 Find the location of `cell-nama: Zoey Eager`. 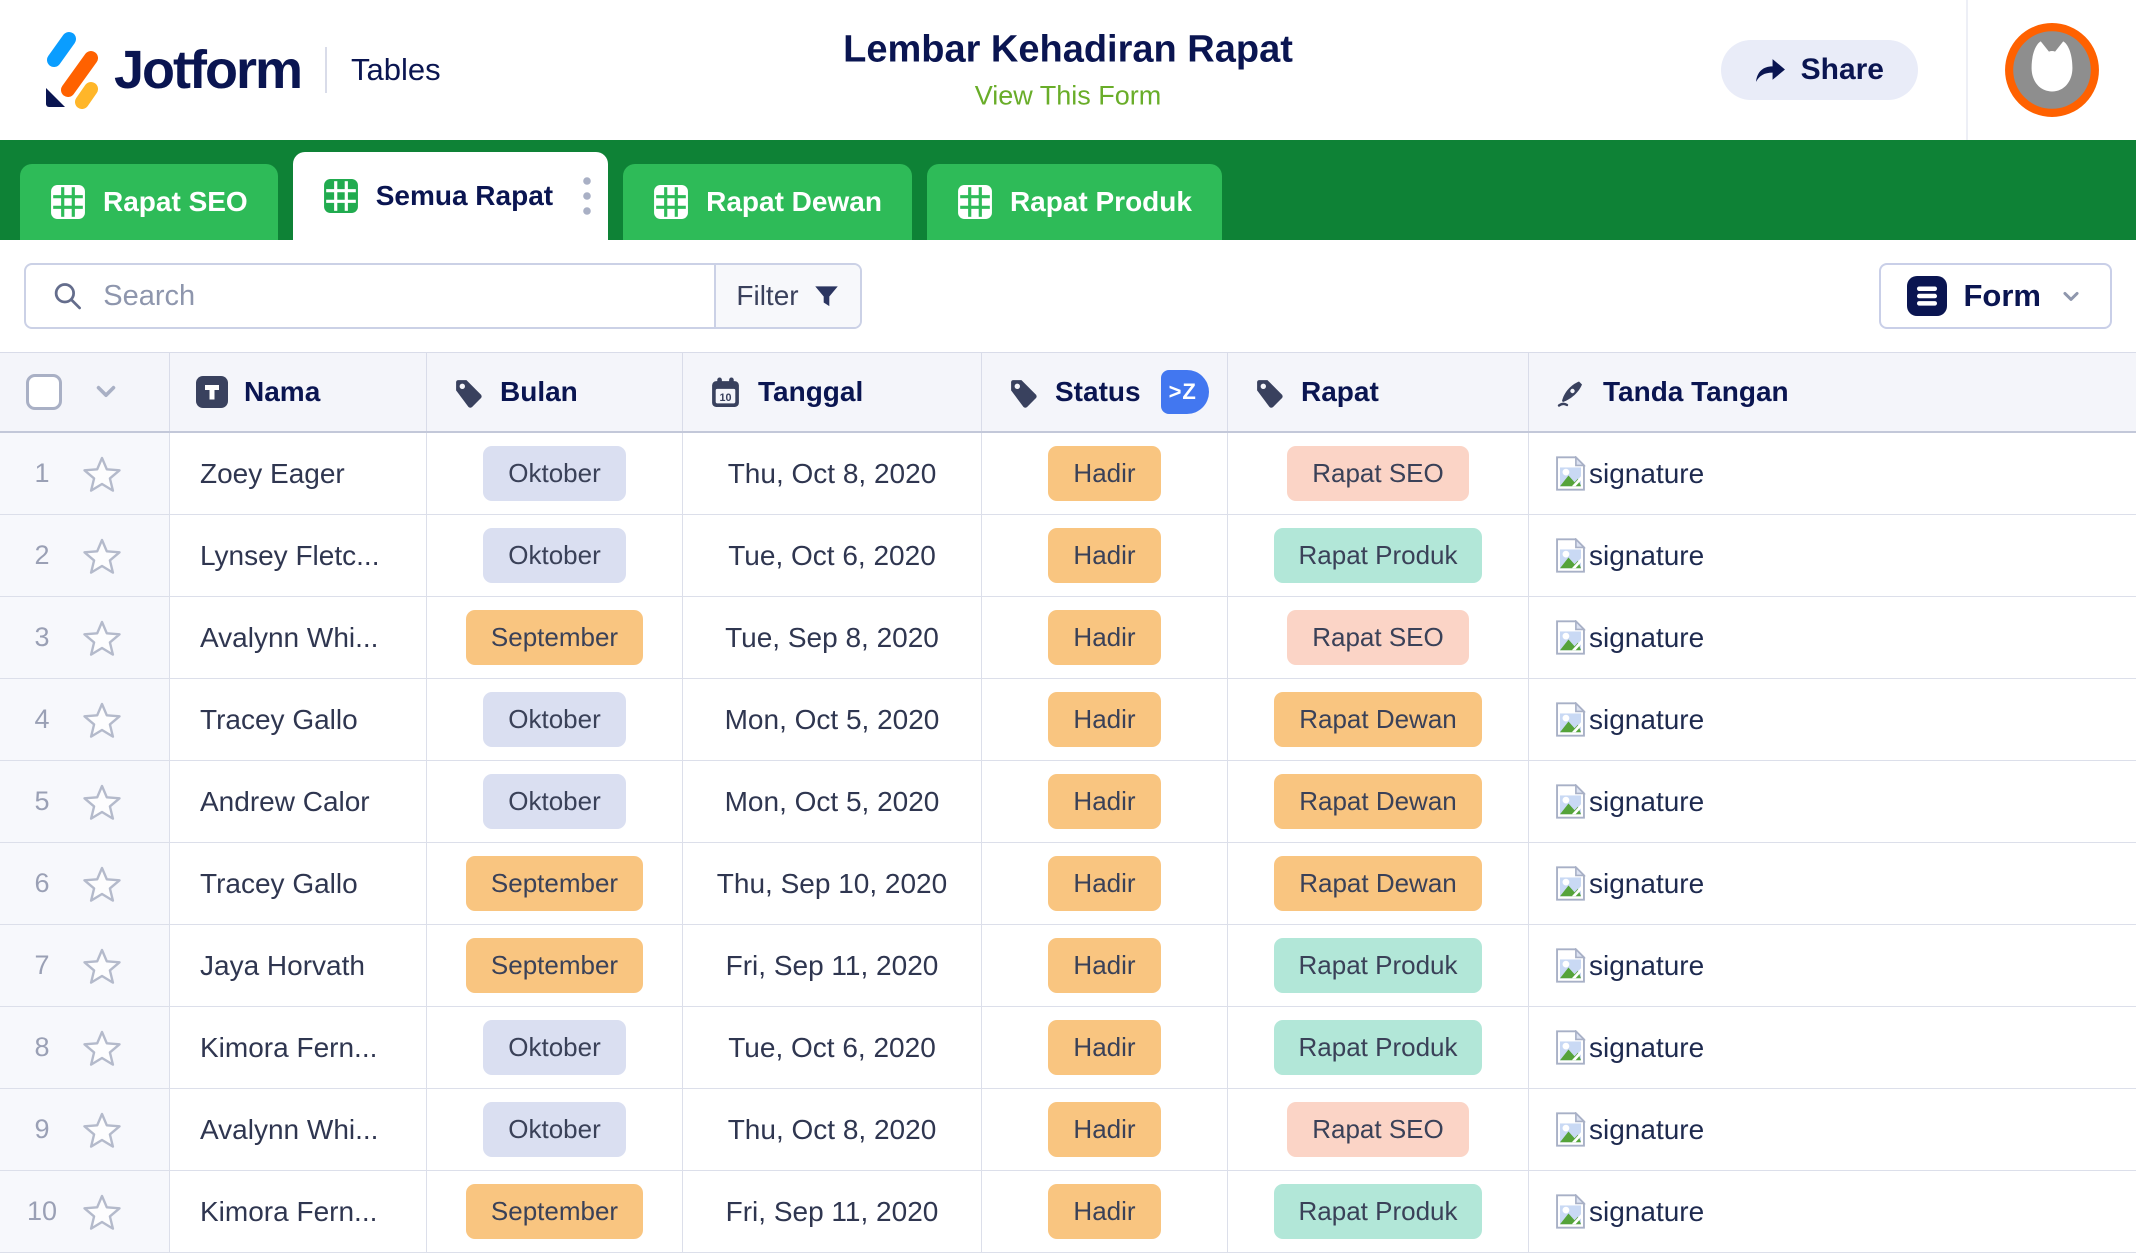

cell-nama: Zoey Eager is located at coordinates (298, 473).